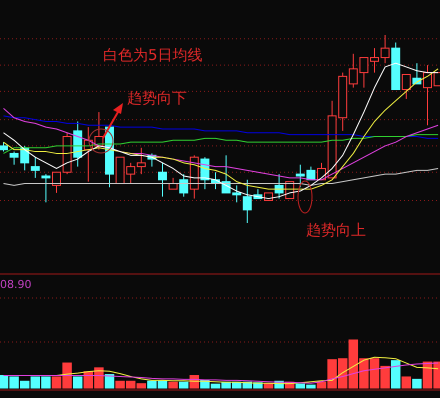 Image resolution: width=440 pixels, height=398 pixels. Describe the element at coordinates (336, 230) in the screenshot. I see `annotation: 趋势向上` at that location.